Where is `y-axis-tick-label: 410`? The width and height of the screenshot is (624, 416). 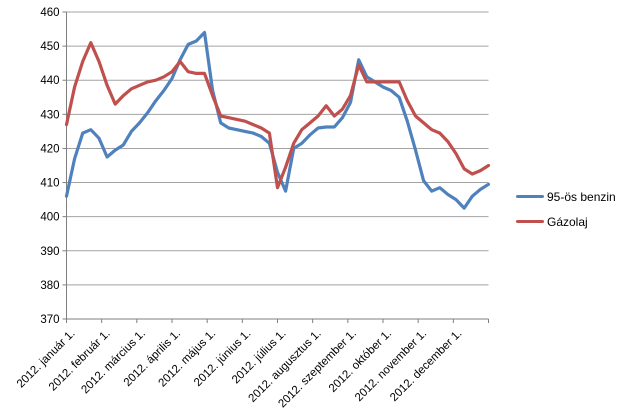
y-axis-tick-label: 410 is located at coordinates (49, 184).